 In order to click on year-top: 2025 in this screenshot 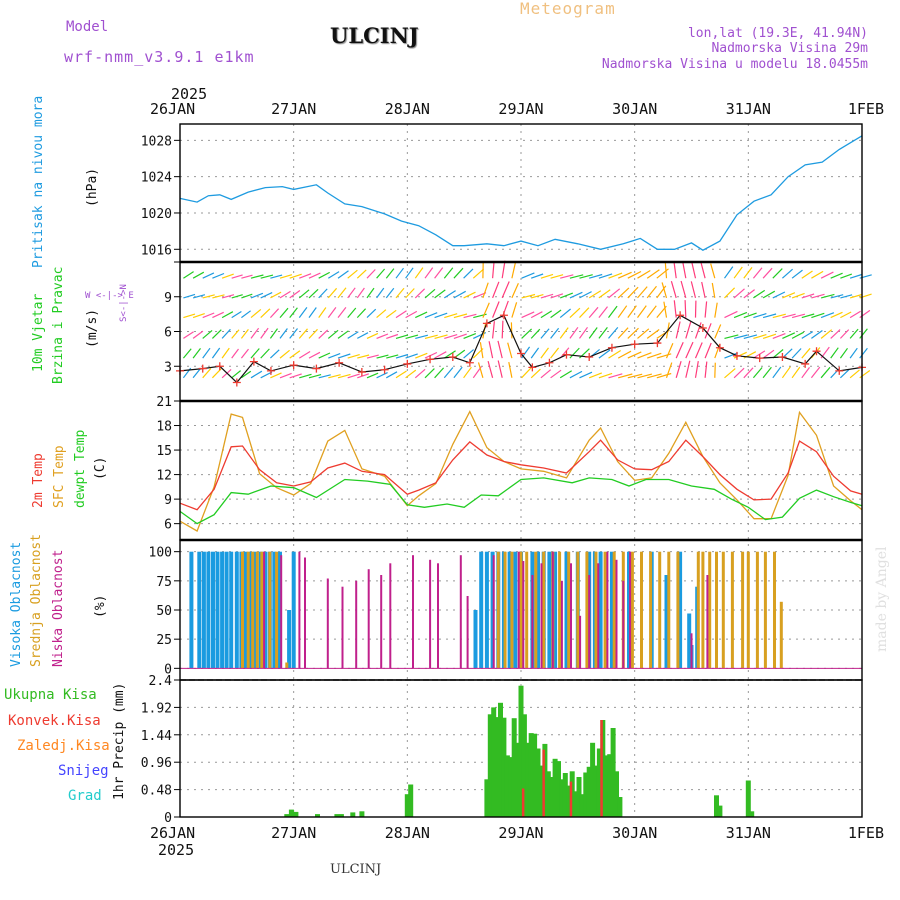, I will do `click(189, 94)`.